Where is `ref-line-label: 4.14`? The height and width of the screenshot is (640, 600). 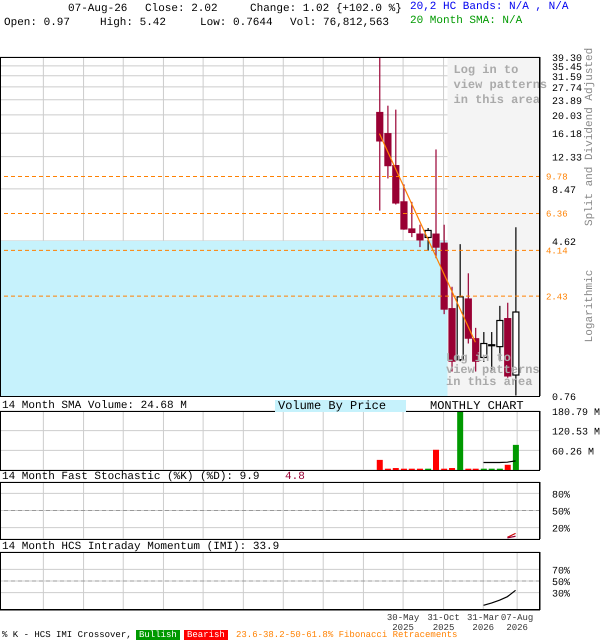 ref-line-label: 4.14 is located at coordinates (557, 251).